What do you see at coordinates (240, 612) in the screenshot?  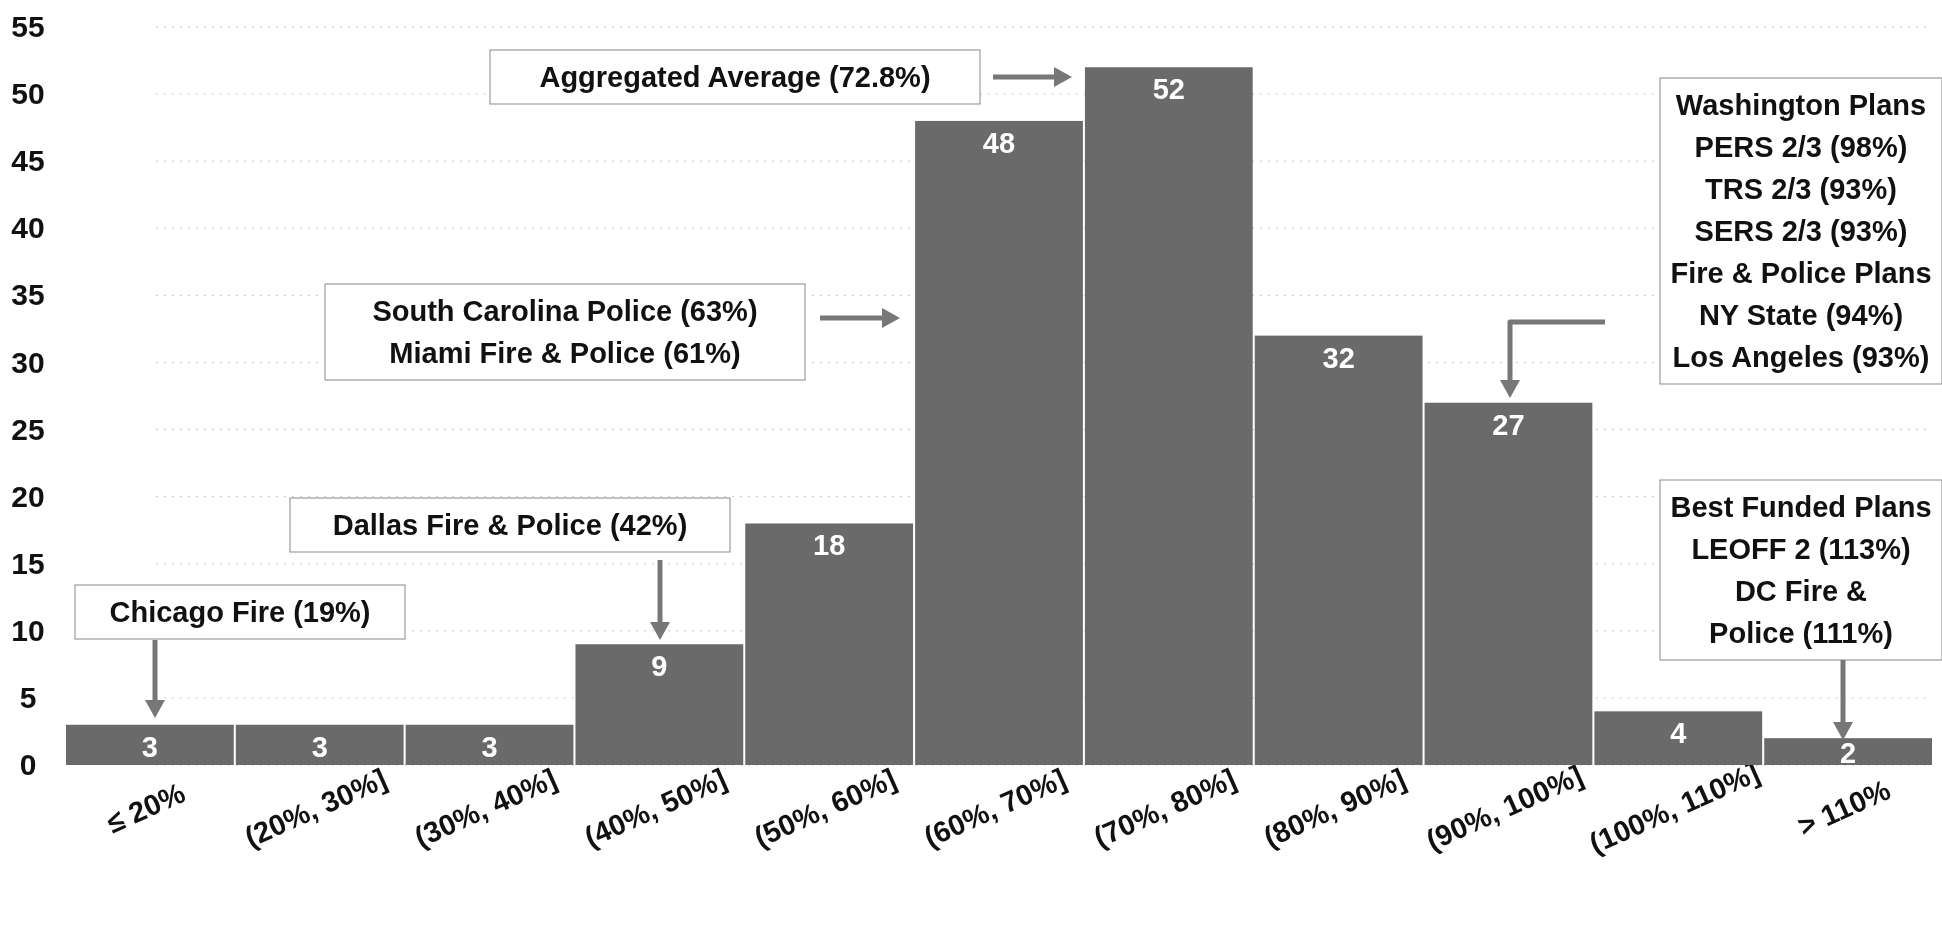 I see `annotation: Chicago Fire (19%)` at bounding box center [240, 612].